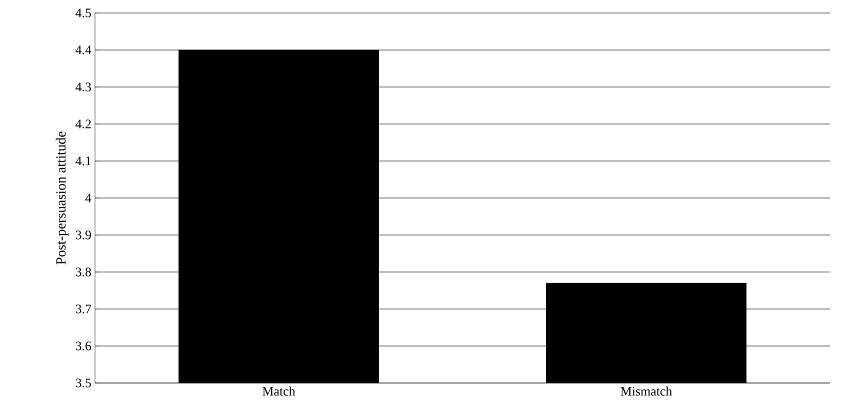 This screenshot has height=418, width=844. What do you see at coordinates (84, 309) in the screenshot?
I see `y-tick-label: 3.7` at bounding box center [84, 309].